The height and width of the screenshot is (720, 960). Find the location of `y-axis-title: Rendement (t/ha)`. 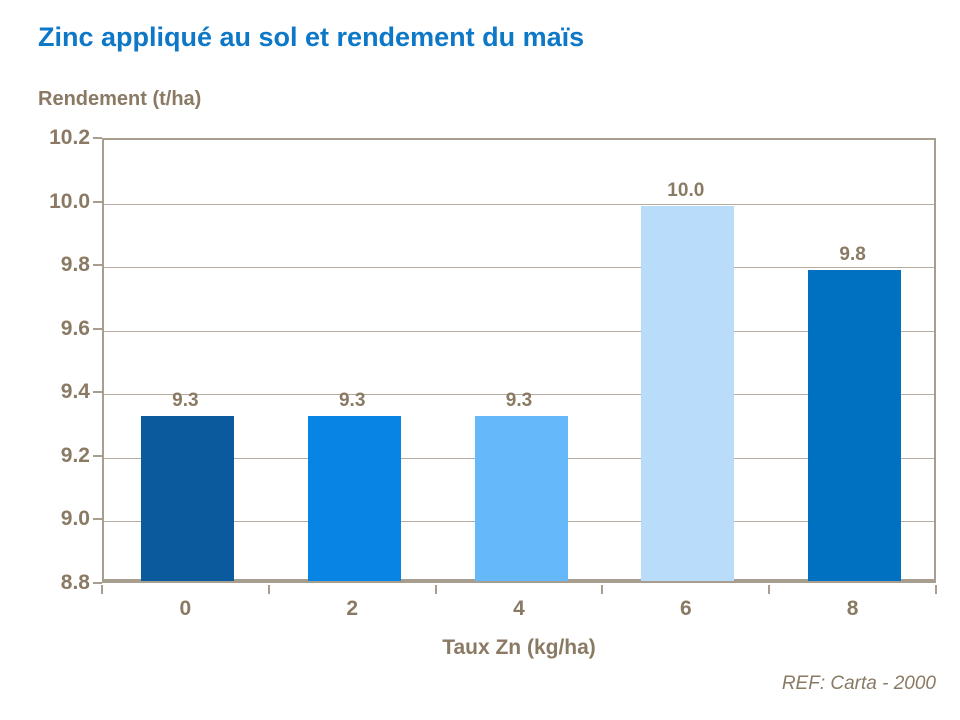

y-axis-title: Rendement (t/ha) is located at coordinates (120, 99).